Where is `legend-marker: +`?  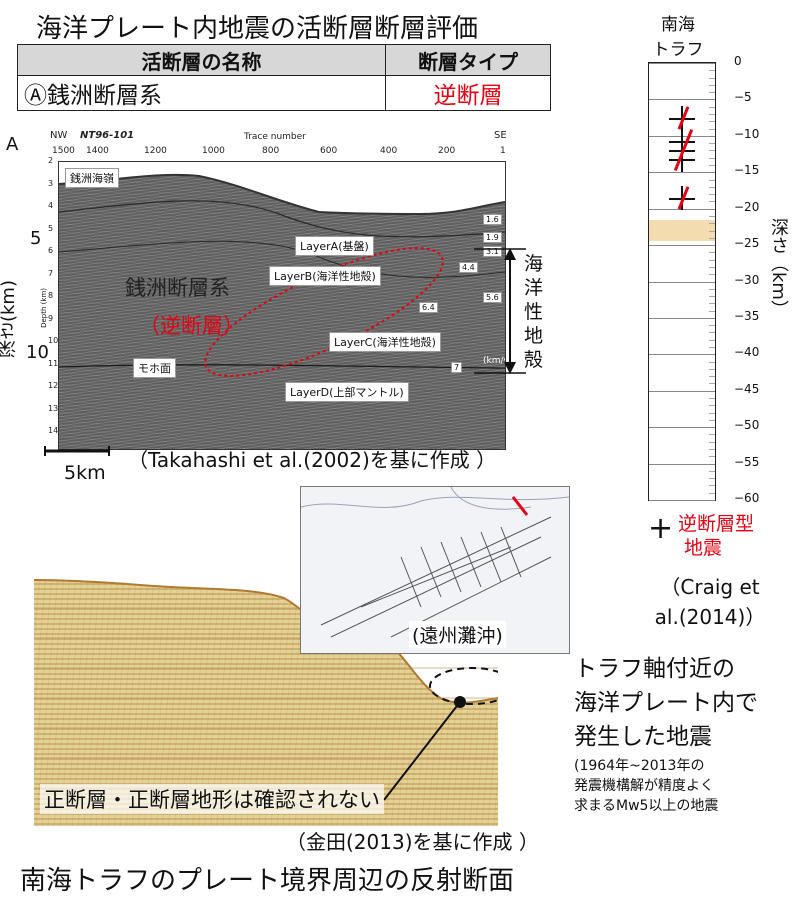
legend-marker: + is located at coordinates (660, 529).